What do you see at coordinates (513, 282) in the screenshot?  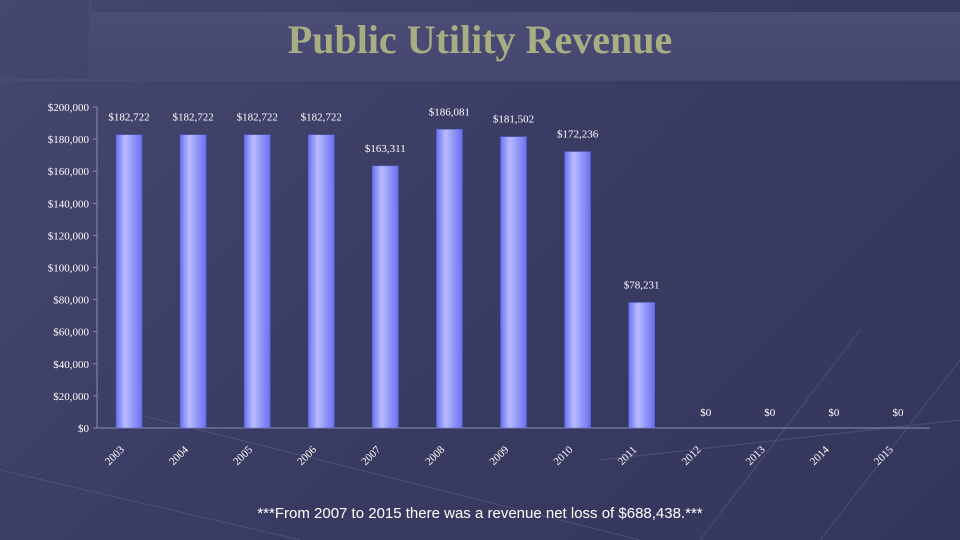 I see `bar-2009` at bounding box center [513, 282].